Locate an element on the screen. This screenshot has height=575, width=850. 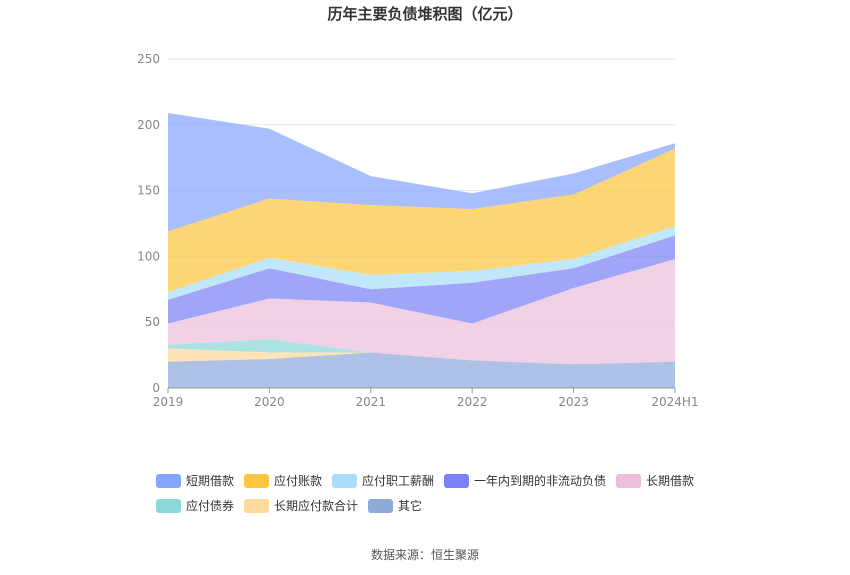
y-tick-label: 0 is located at coordinates (156, 388).